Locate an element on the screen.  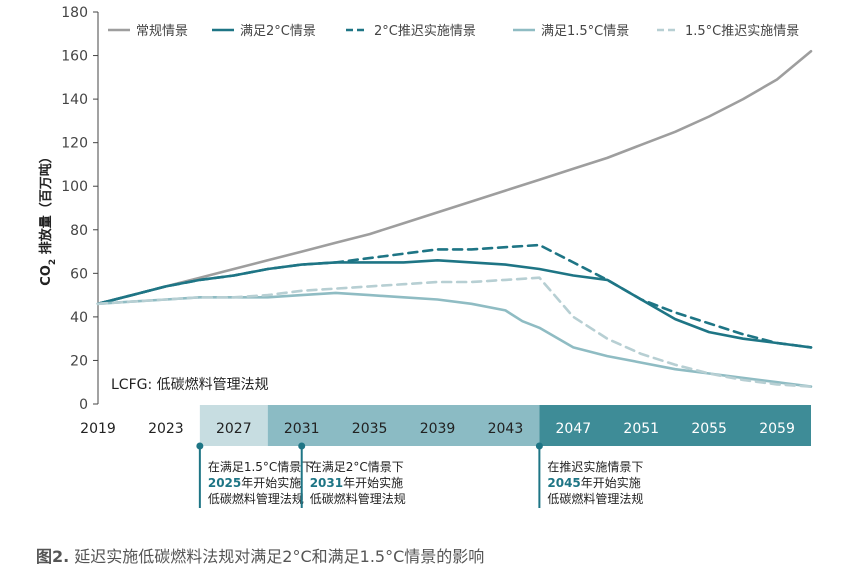
note-line2: 2031年开始实施 is located at coordinates (356, 482).